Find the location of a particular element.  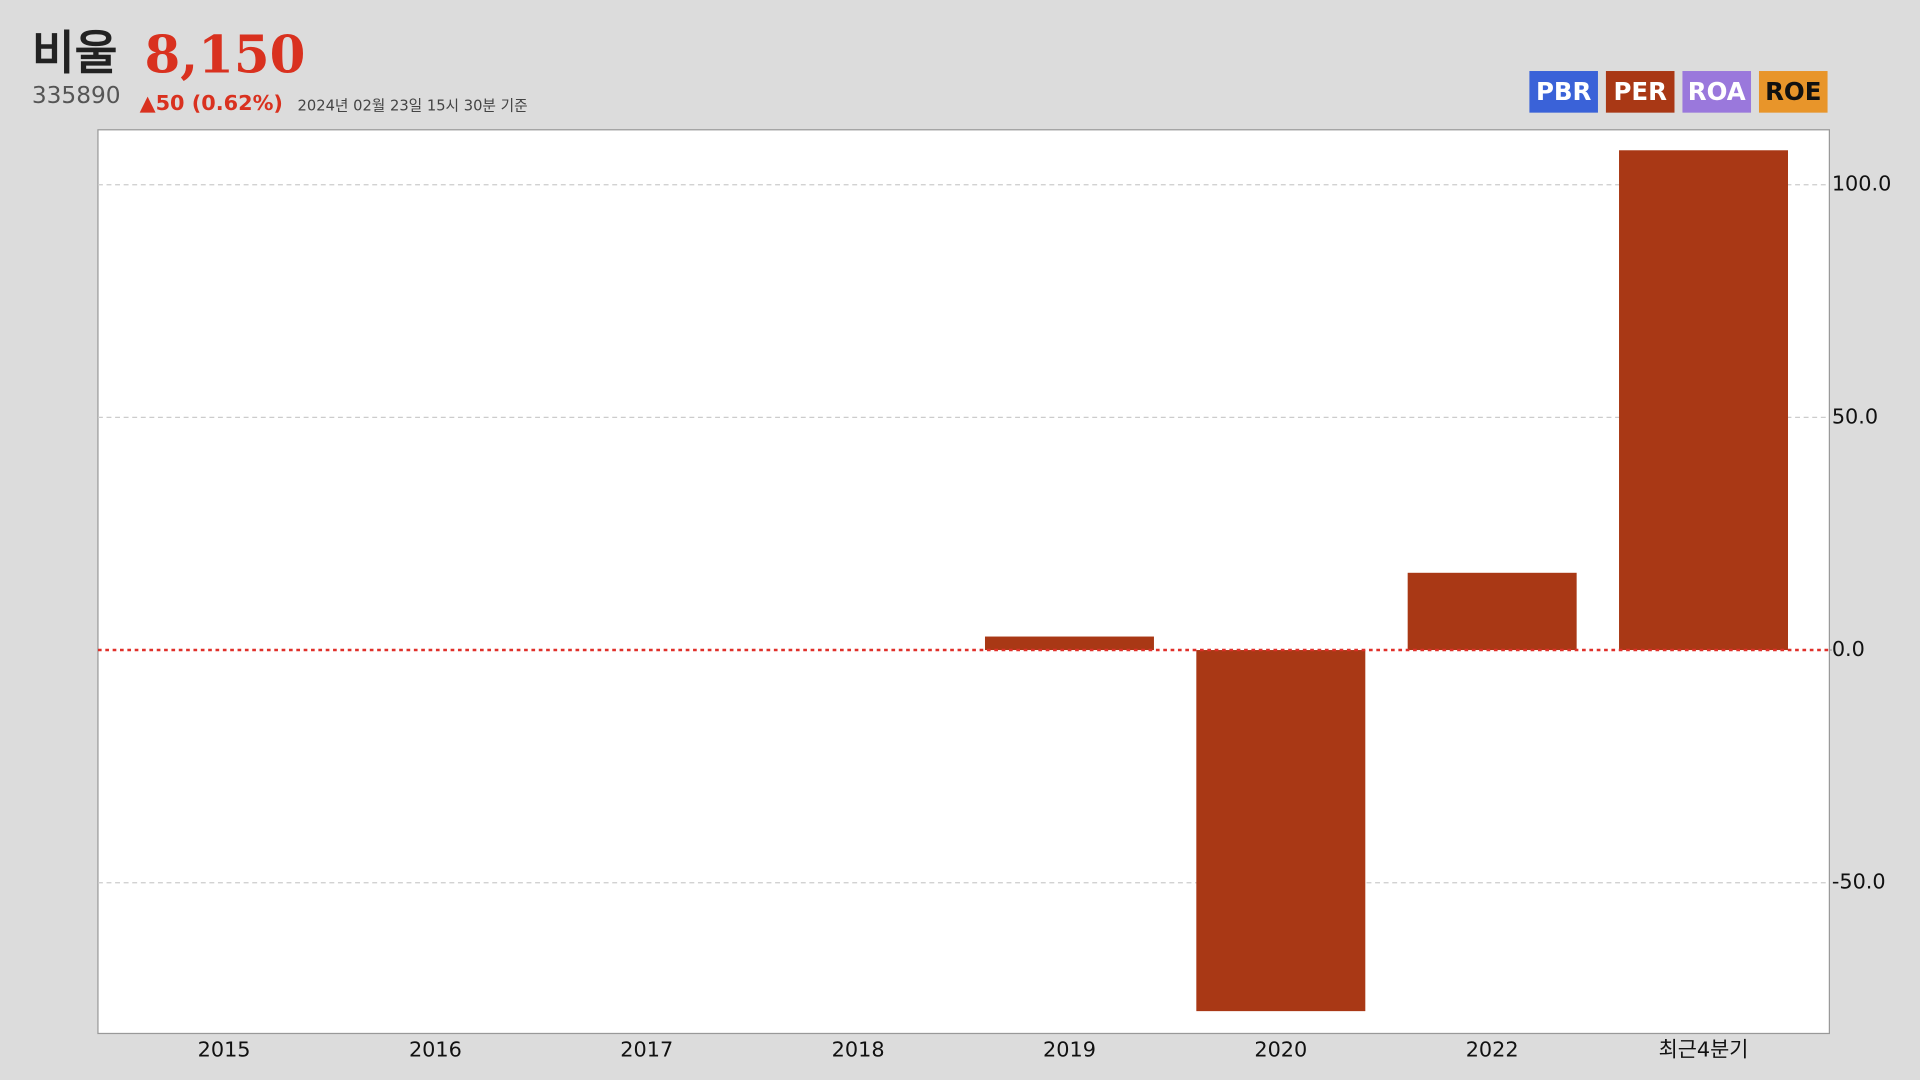

y-tick-label: -50.0 is located at coordinates (1859, 882).